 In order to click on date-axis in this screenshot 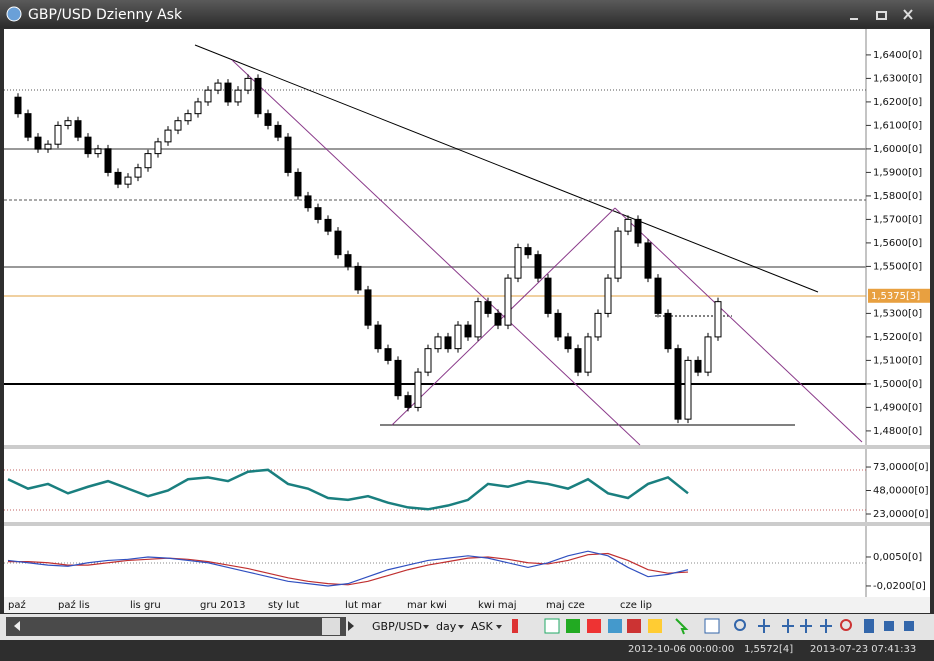, I will do `click(467, 605)`.